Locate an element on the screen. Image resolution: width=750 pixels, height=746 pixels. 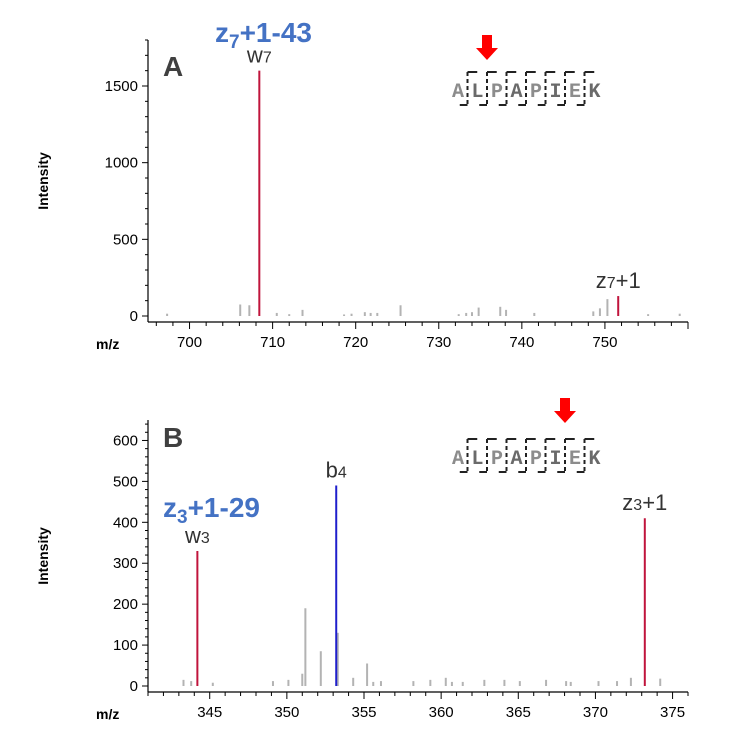
peak-label-b4: b4 is located at coordinates (336, 469).